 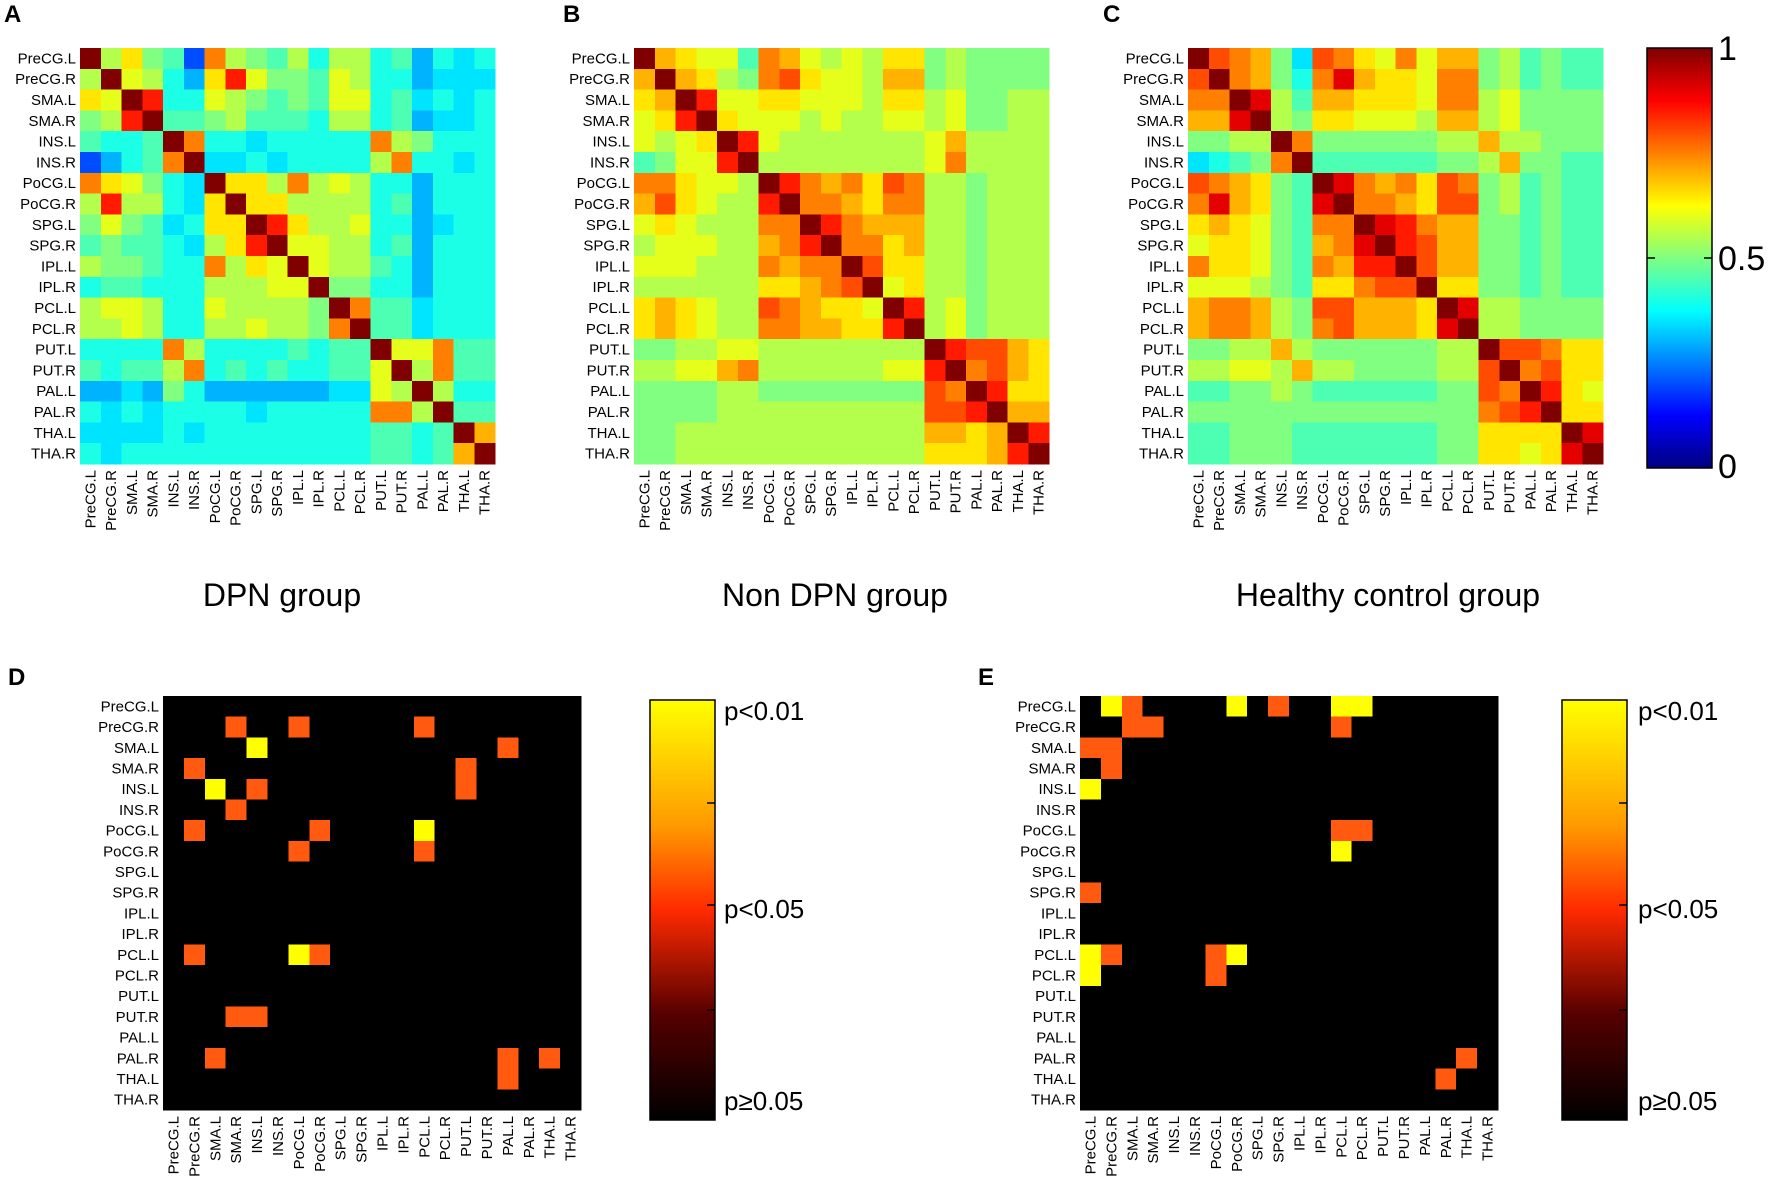 What do you see at coordinates (132, 492) in the screenshot?
I see `column-label: SMA.L` at bounding box center [132, 492].